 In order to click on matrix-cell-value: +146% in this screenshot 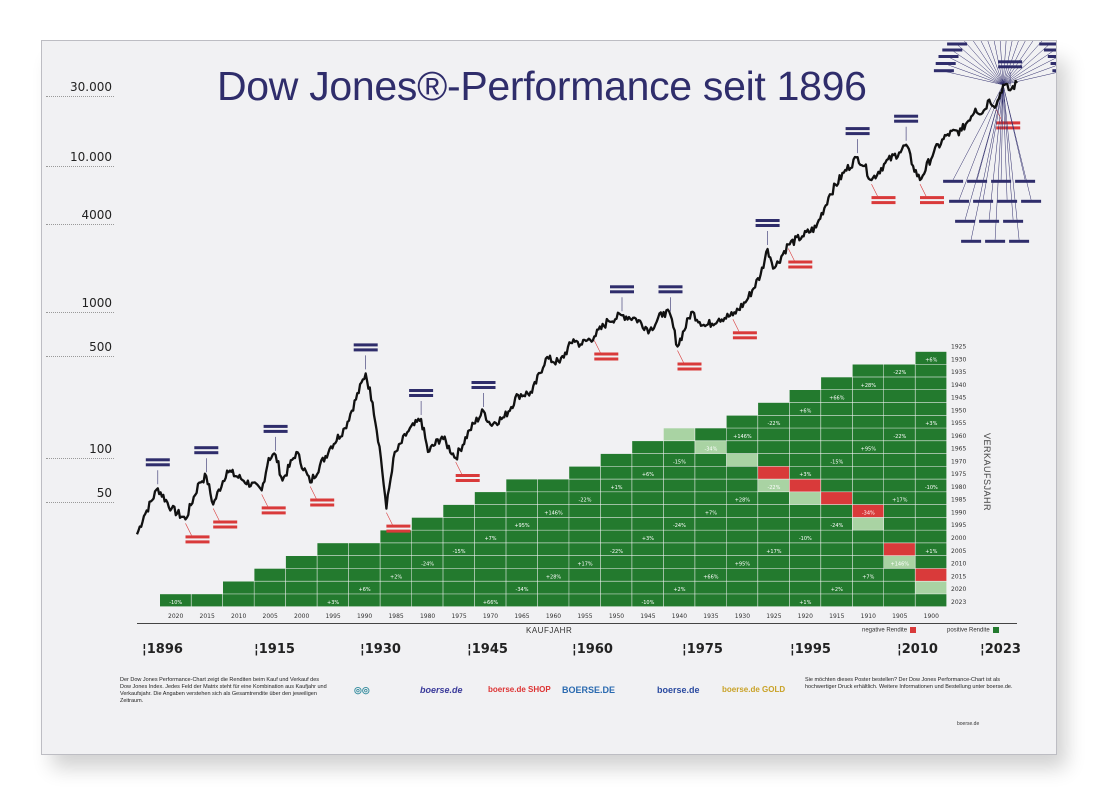, I will do `click(742, 437)`.